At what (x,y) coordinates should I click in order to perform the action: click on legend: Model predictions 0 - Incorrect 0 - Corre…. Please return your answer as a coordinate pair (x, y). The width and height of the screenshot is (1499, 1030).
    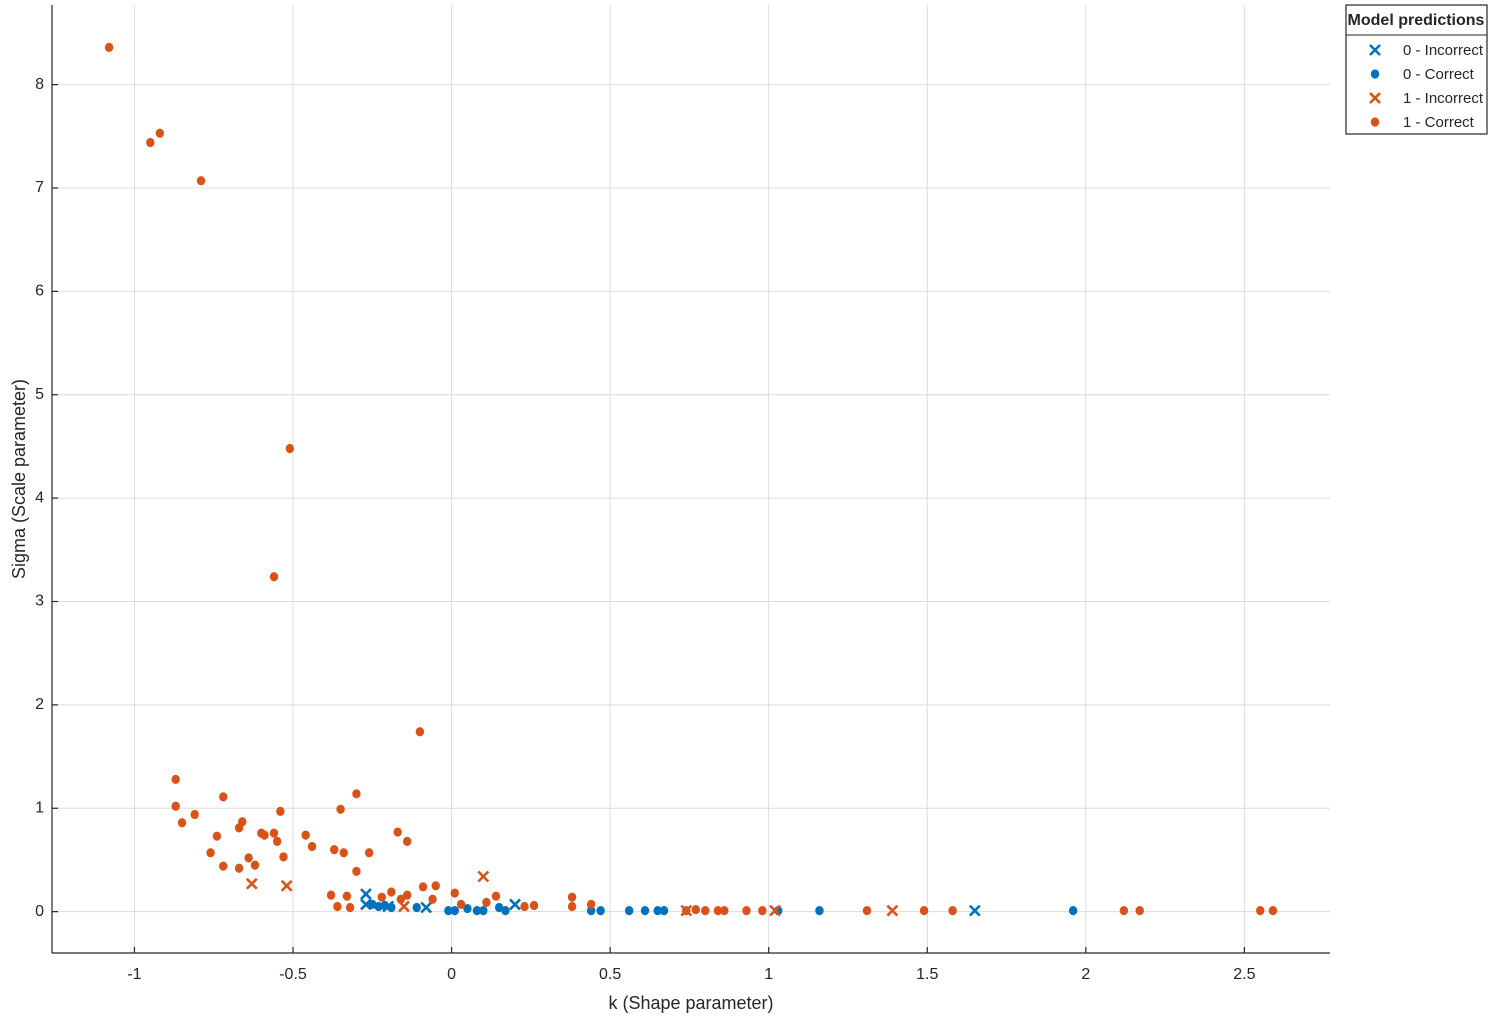
    Looking at the image, I should click on (1416, 69).